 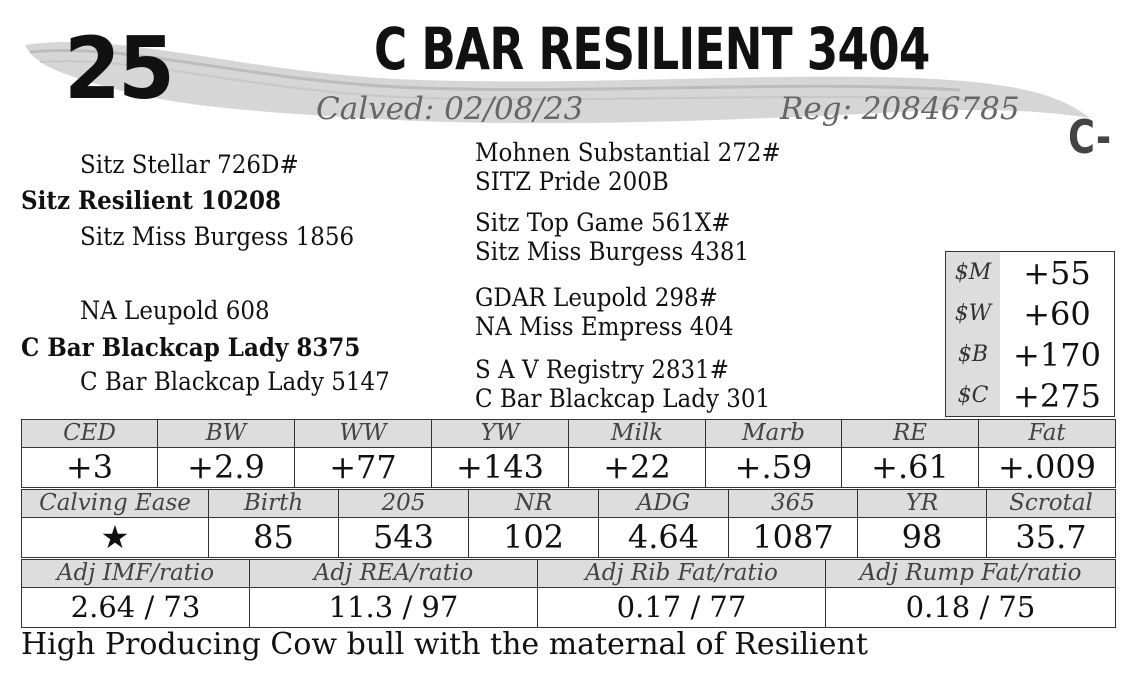 I want to click on index-value: +170, so click(x=1057, y=354).